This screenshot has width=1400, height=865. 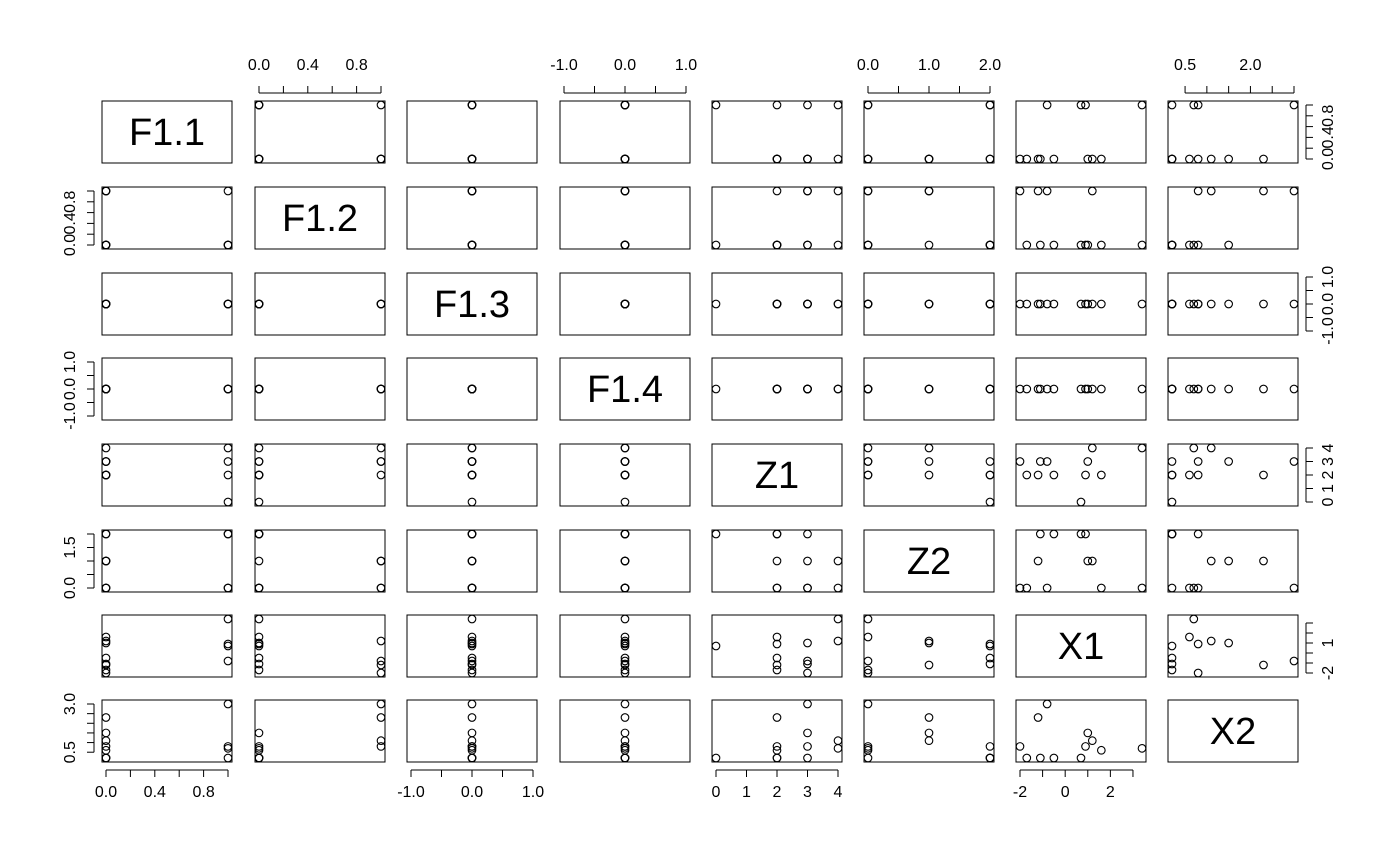 I want to click on panel-X1-vs-F1.1, so click(x=167, y=646).